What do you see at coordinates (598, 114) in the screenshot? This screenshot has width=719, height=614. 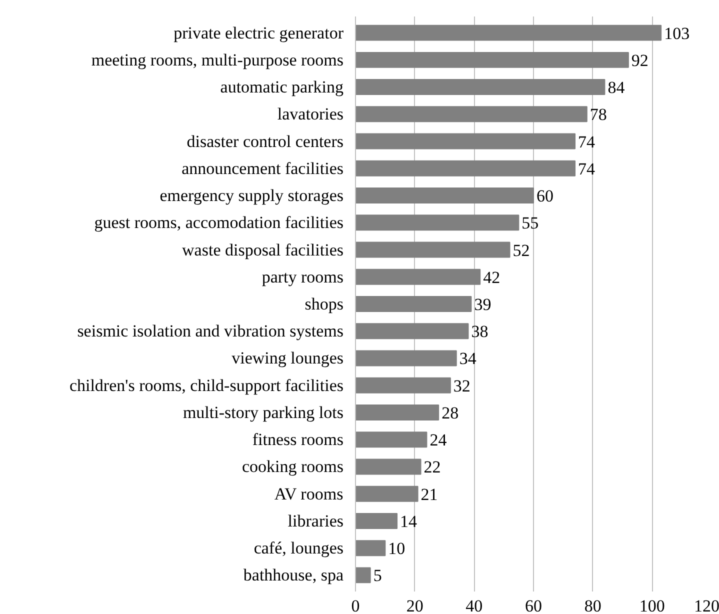 I see `data-label: 78` at bounding box center [598, 114].